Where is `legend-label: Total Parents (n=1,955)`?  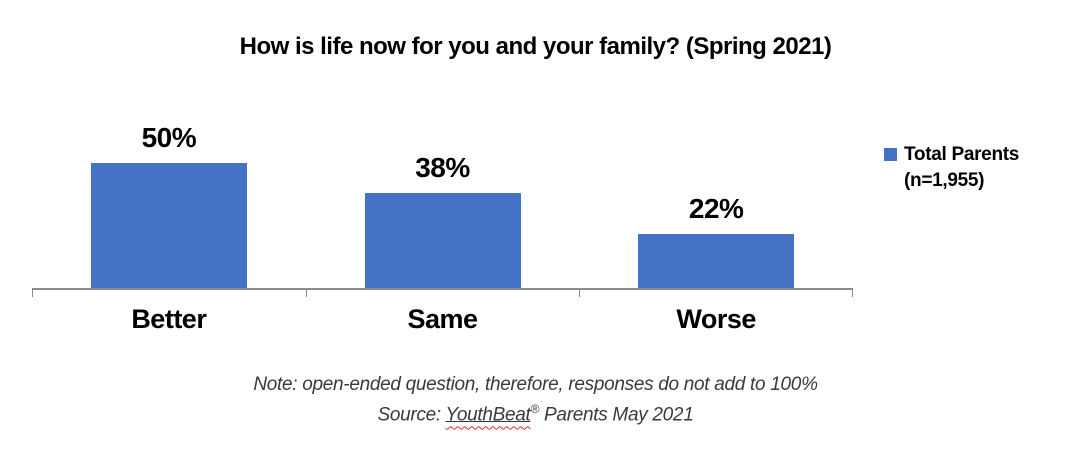
legend-label: Total Parents (n=1,955) is located at coordinates (961, 167).